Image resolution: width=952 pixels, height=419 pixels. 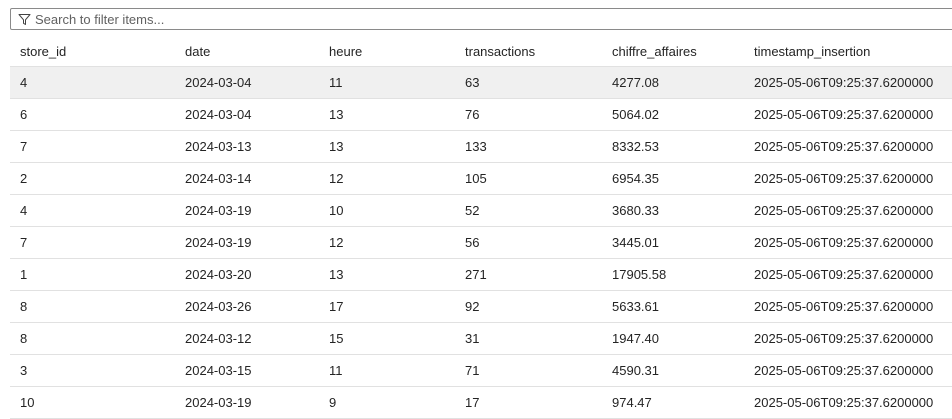 What do you see at coordinates (635, 210) in the screenshot?
I see `table-cell-chiffre-affaires: 3680.33` at bounding box center [635, 210].